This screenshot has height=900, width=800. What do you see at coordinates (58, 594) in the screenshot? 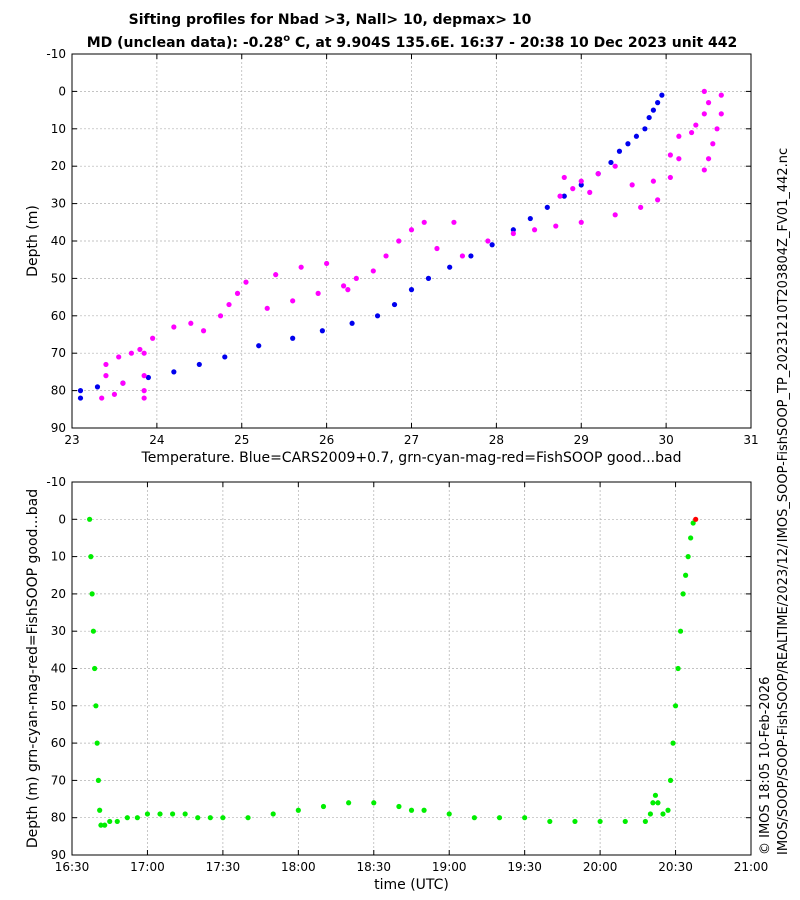
I see `y-tick-label: 20` at bounding box center [58, 594].